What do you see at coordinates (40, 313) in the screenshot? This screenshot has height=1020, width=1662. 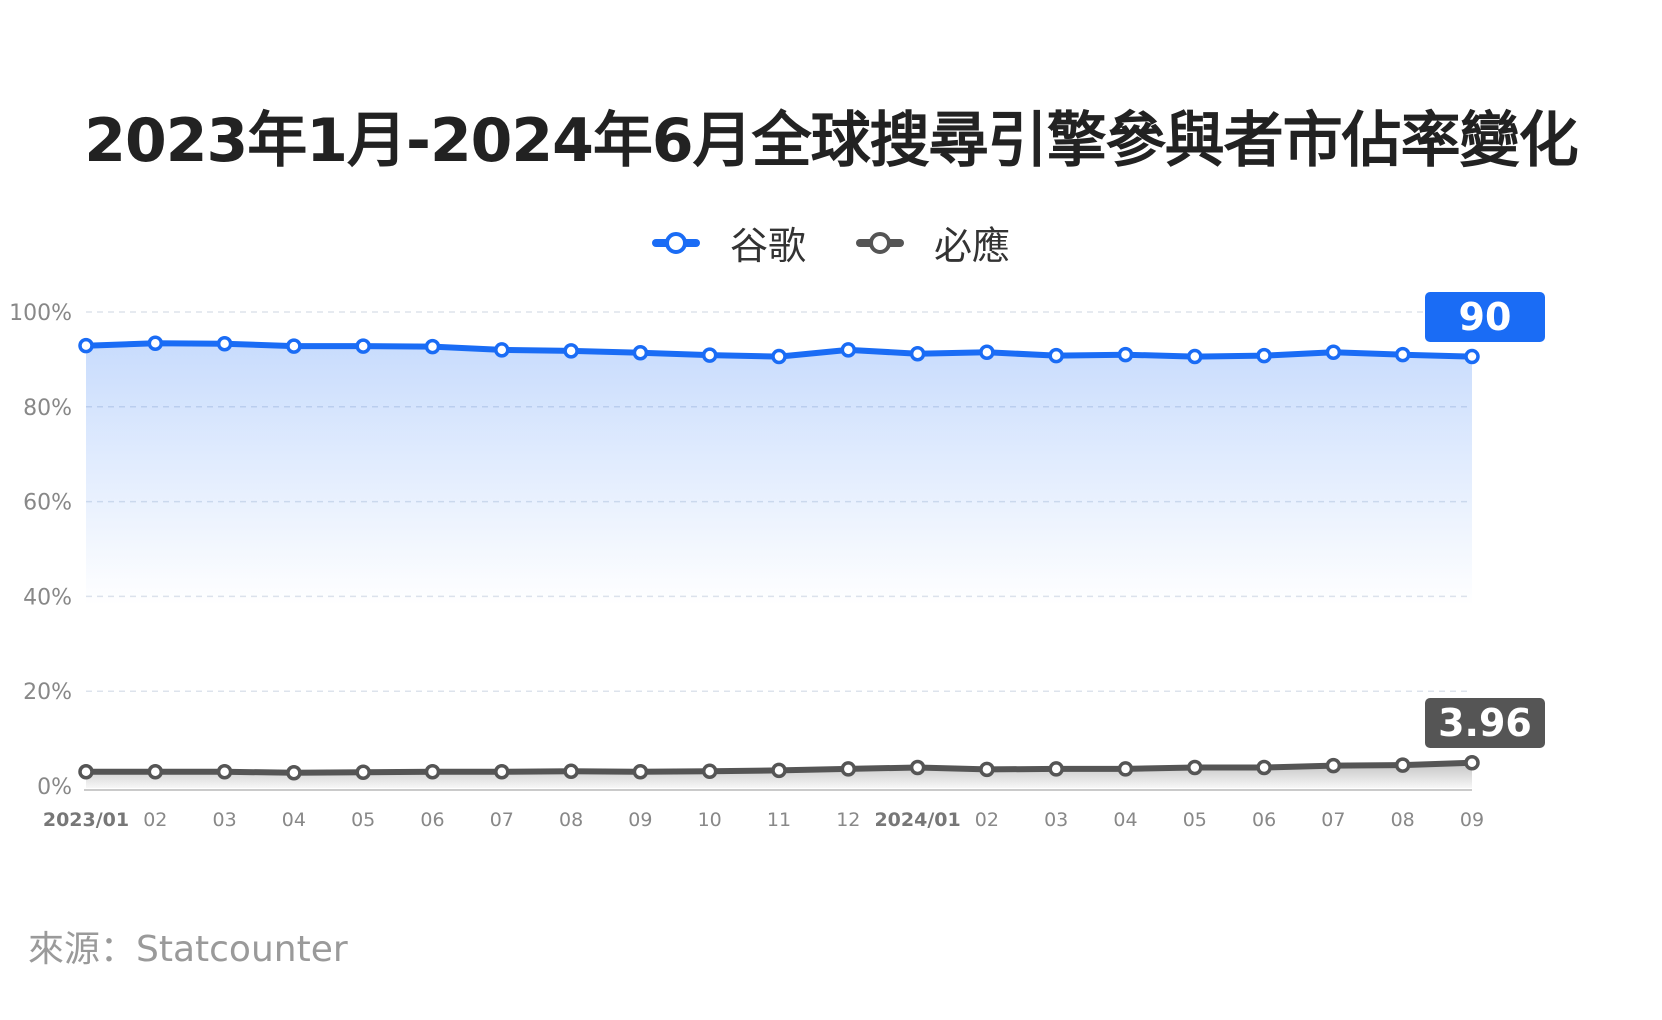 I see `y-tick-label: 100%` at bounding box center [40, 313].